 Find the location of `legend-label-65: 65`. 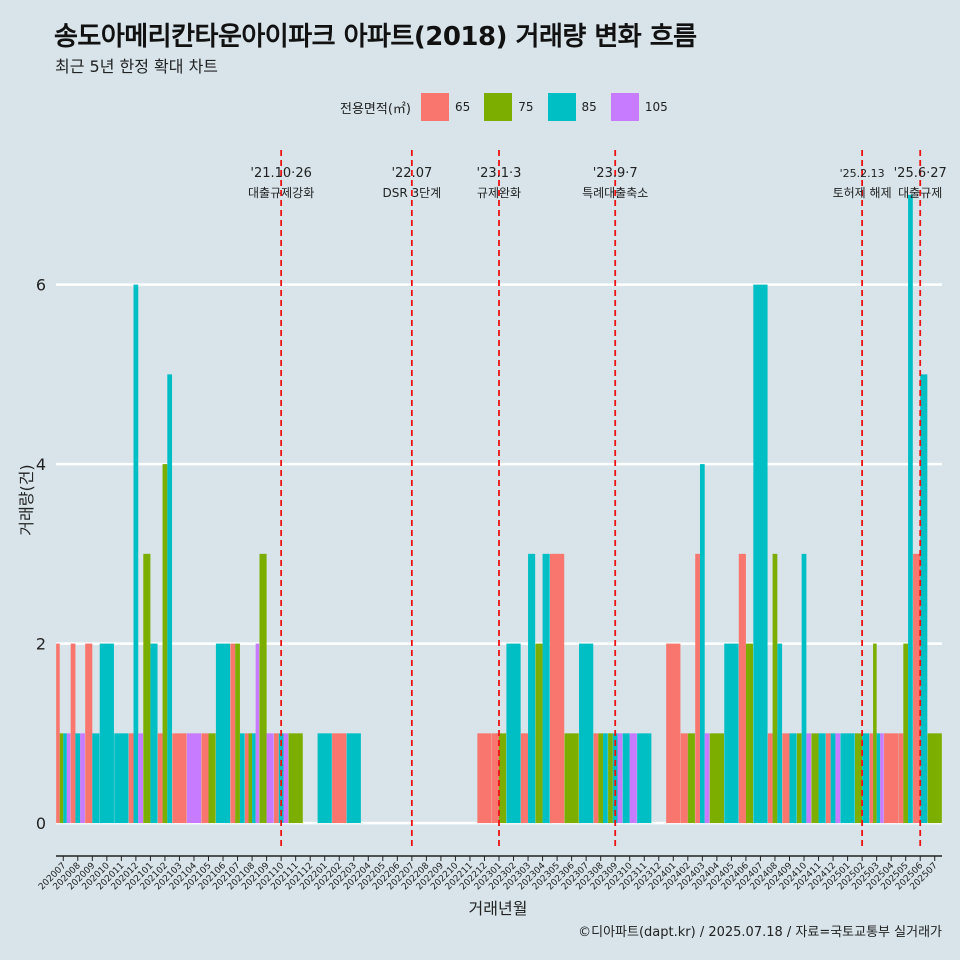

legend-label-65: 65 is located at coordinates (462, 107).